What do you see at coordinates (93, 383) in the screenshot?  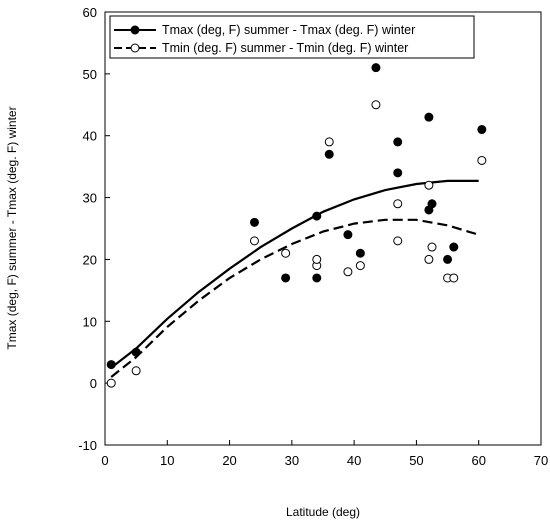 I see `y-tick-label: 0` at bounding box center [93, 383].